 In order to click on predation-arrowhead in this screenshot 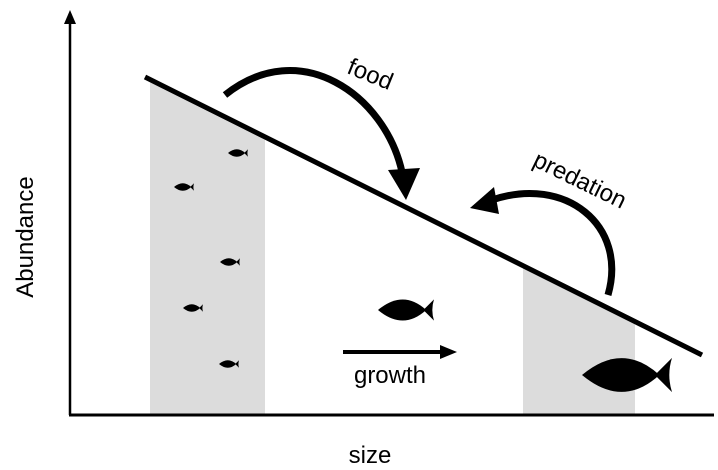, I will do `click(484, 200)`.